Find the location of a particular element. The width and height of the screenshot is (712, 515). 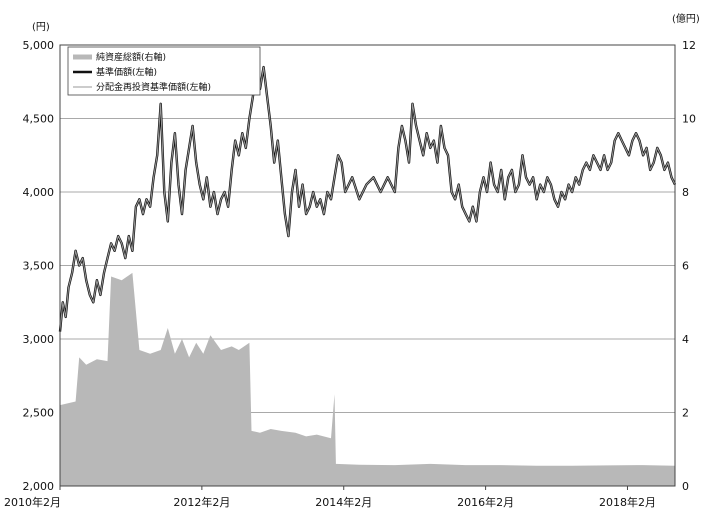

x-axis-ticks: 2010年2月 2012年2月 2014年2月 2016年2月 2018年2月 is located at coordinates (330, 497).